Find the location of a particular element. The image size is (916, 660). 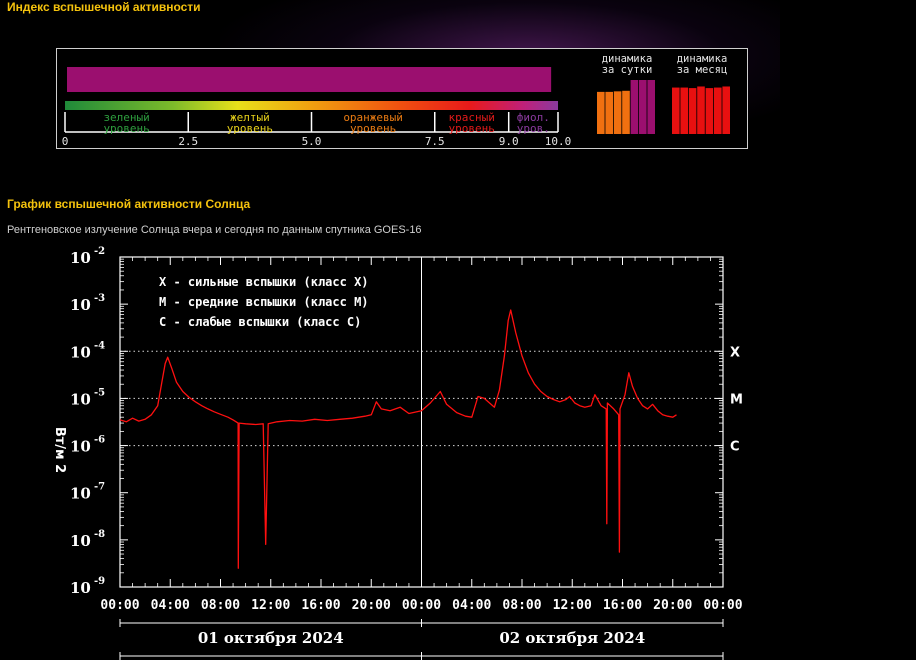

y-tick-exponent: -2 is located at coordinates (99, 251).